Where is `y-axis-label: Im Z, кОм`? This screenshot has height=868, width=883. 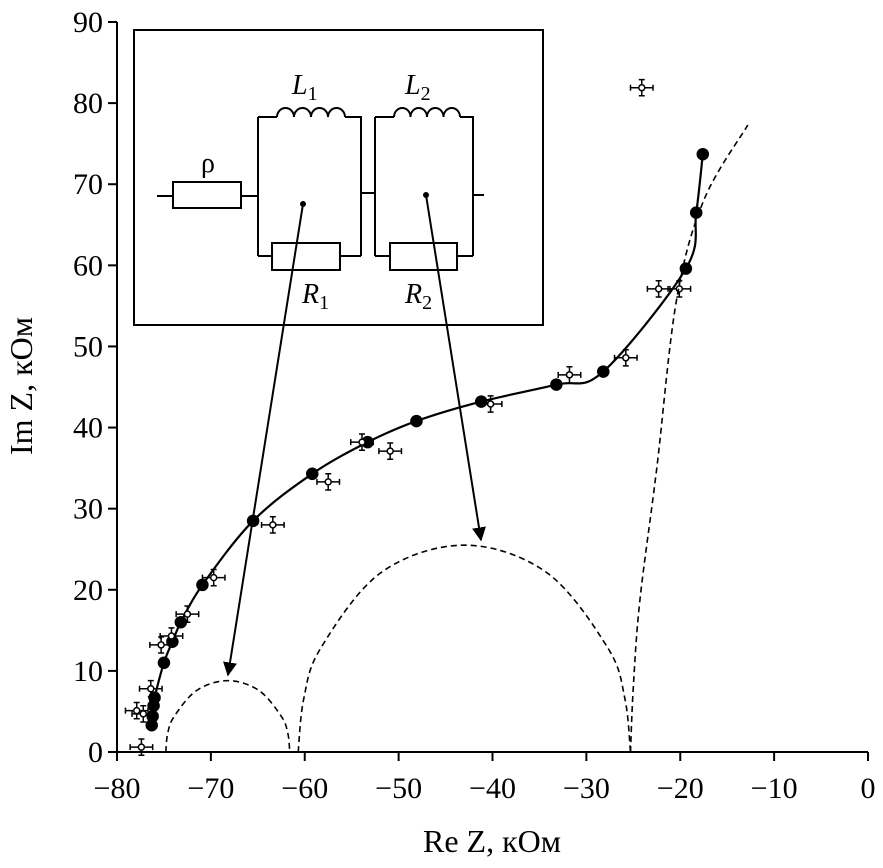
y-axis-label: Im Z, кОм is located at coordinates (21, 386).